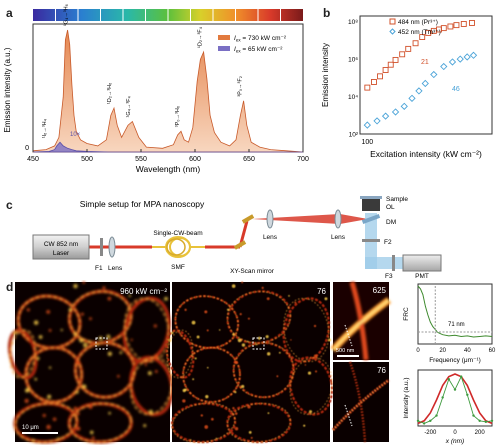 The image size is (500, 445). What do you see at coordinates (151, 386) in the screenshot?
I see `cell-membrane` at bounding box center [151, 386].